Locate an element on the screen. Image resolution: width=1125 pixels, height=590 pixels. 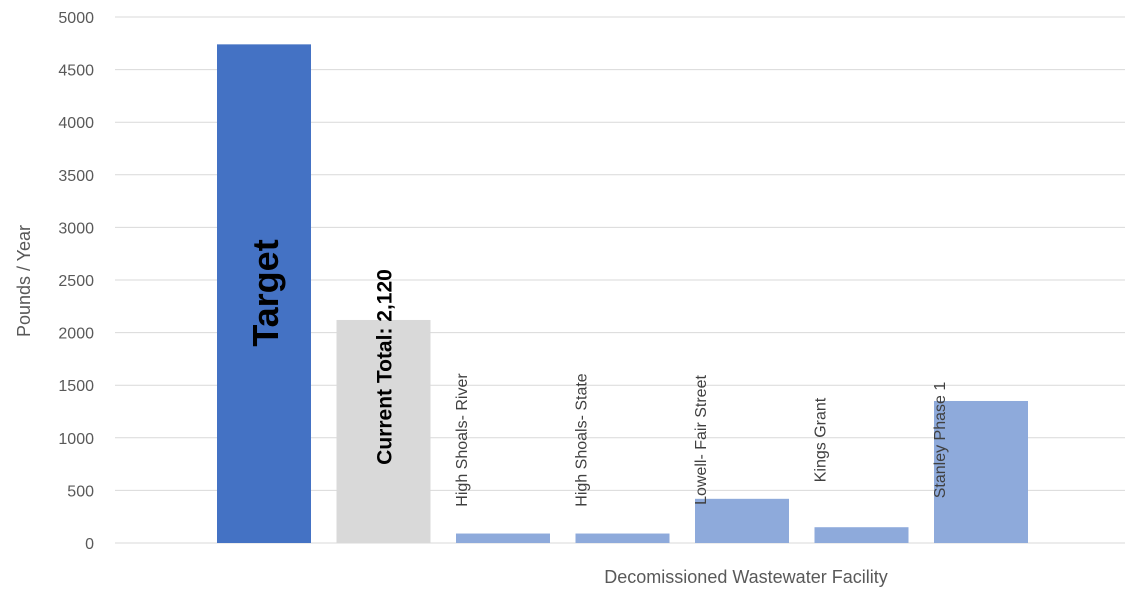
bar-label: Target is located at coordinates (265, 292).